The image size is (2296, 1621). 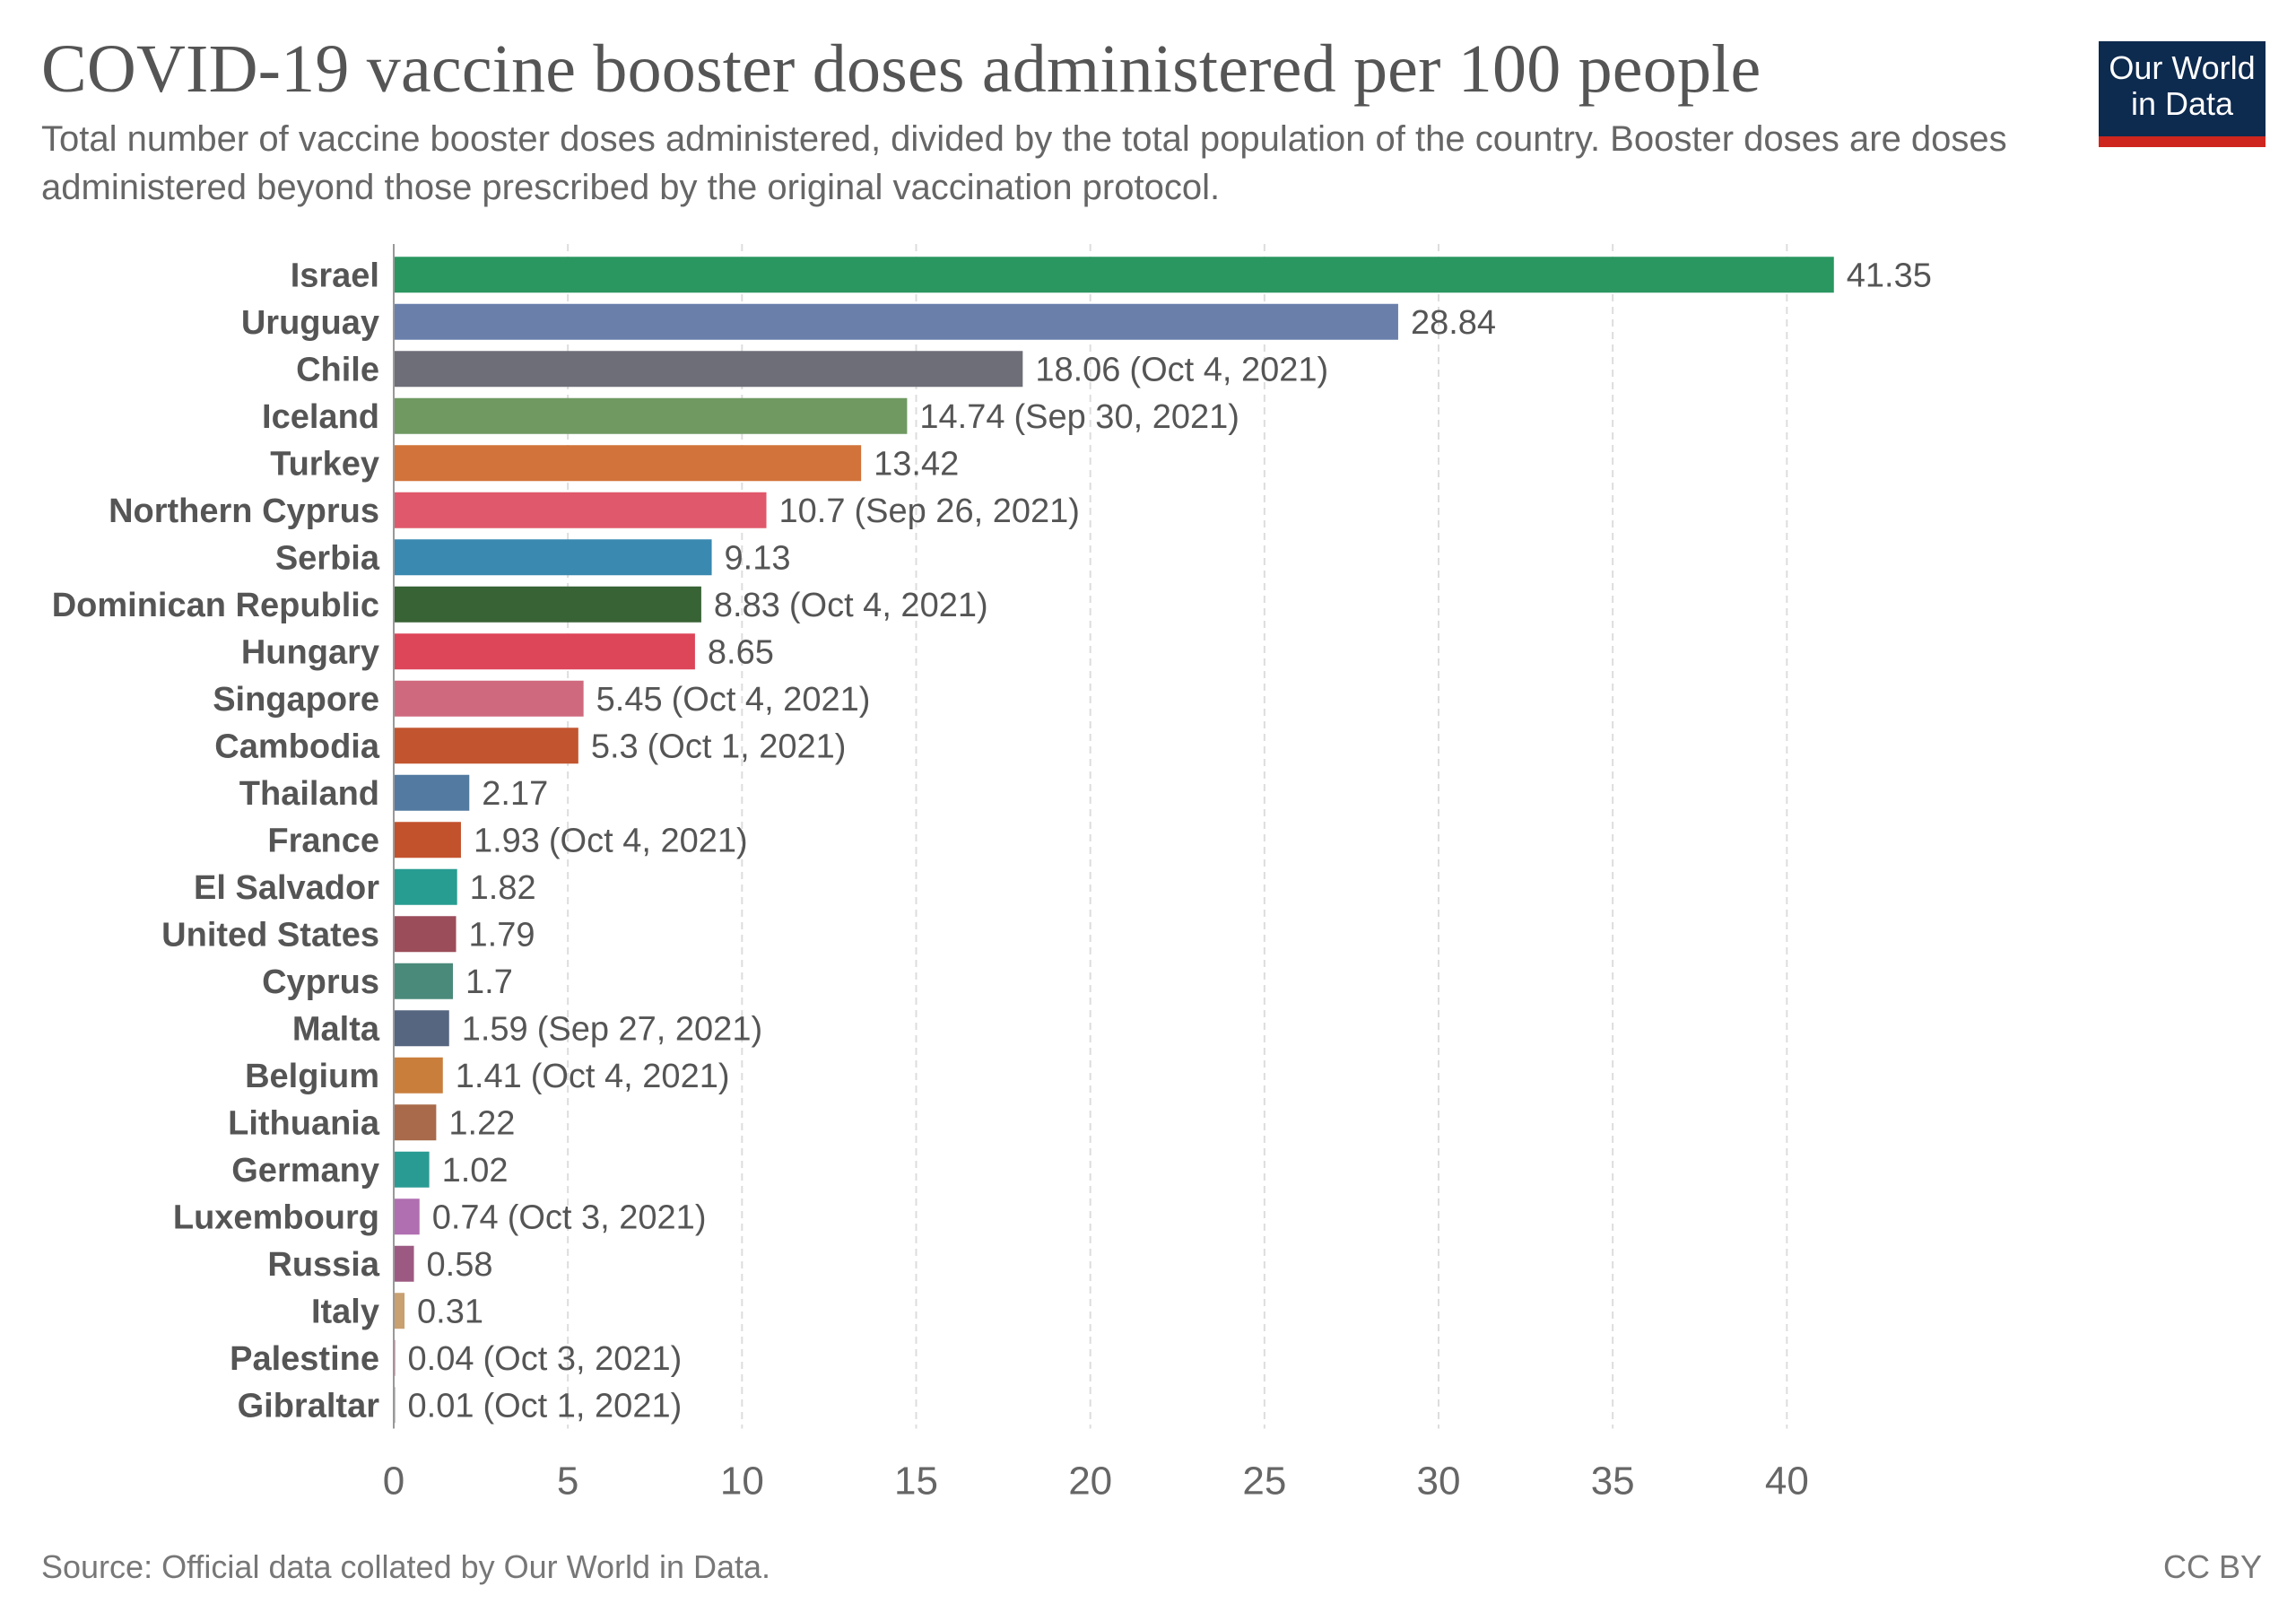 I want to click on value-number: 8.65, so click(x=741, y=652).